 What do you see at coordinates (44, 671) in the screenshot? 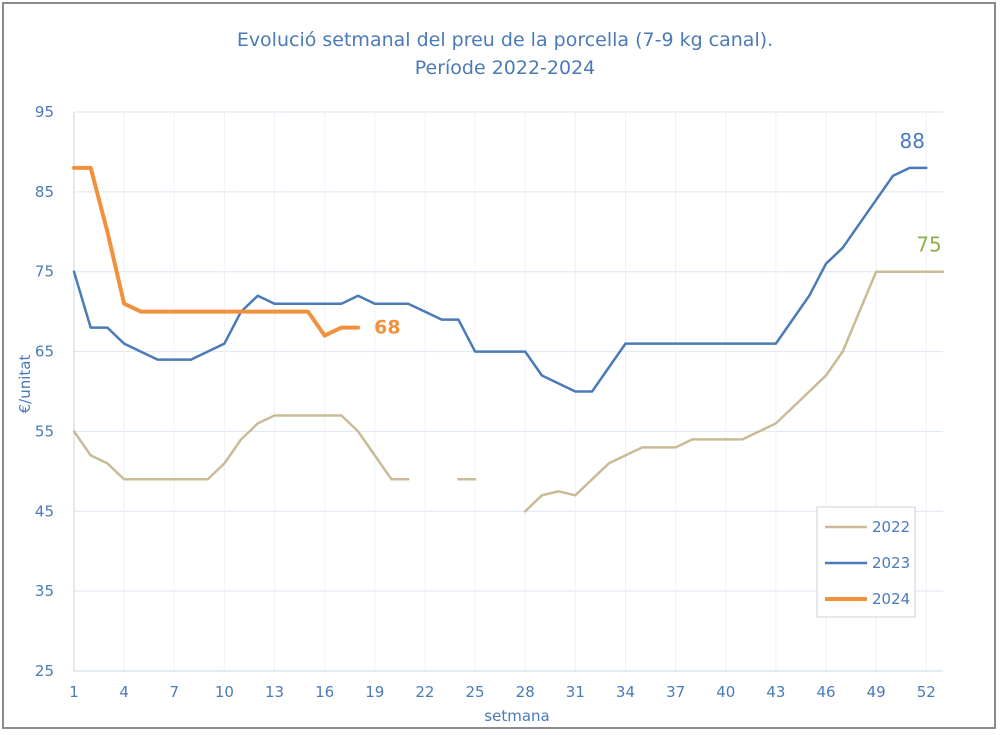
I see `y-tick-label: 25` at bounding box center [44, 671].